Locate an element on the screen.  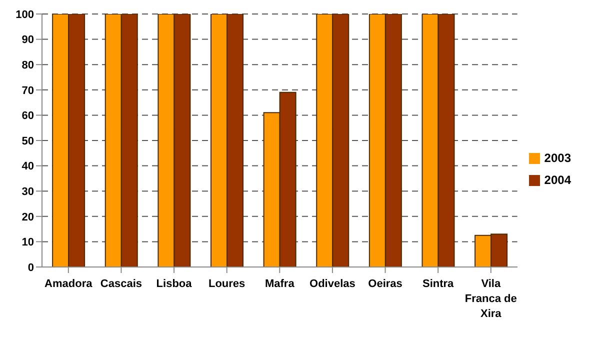
y-tick-label: 30 is located at coordinates (28, 192).